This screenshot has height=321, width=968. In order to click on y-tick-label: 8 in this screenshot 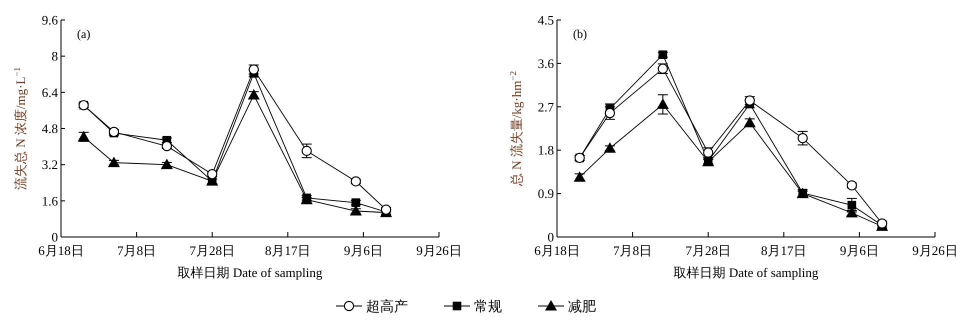, I will do `click(55, 56)`.